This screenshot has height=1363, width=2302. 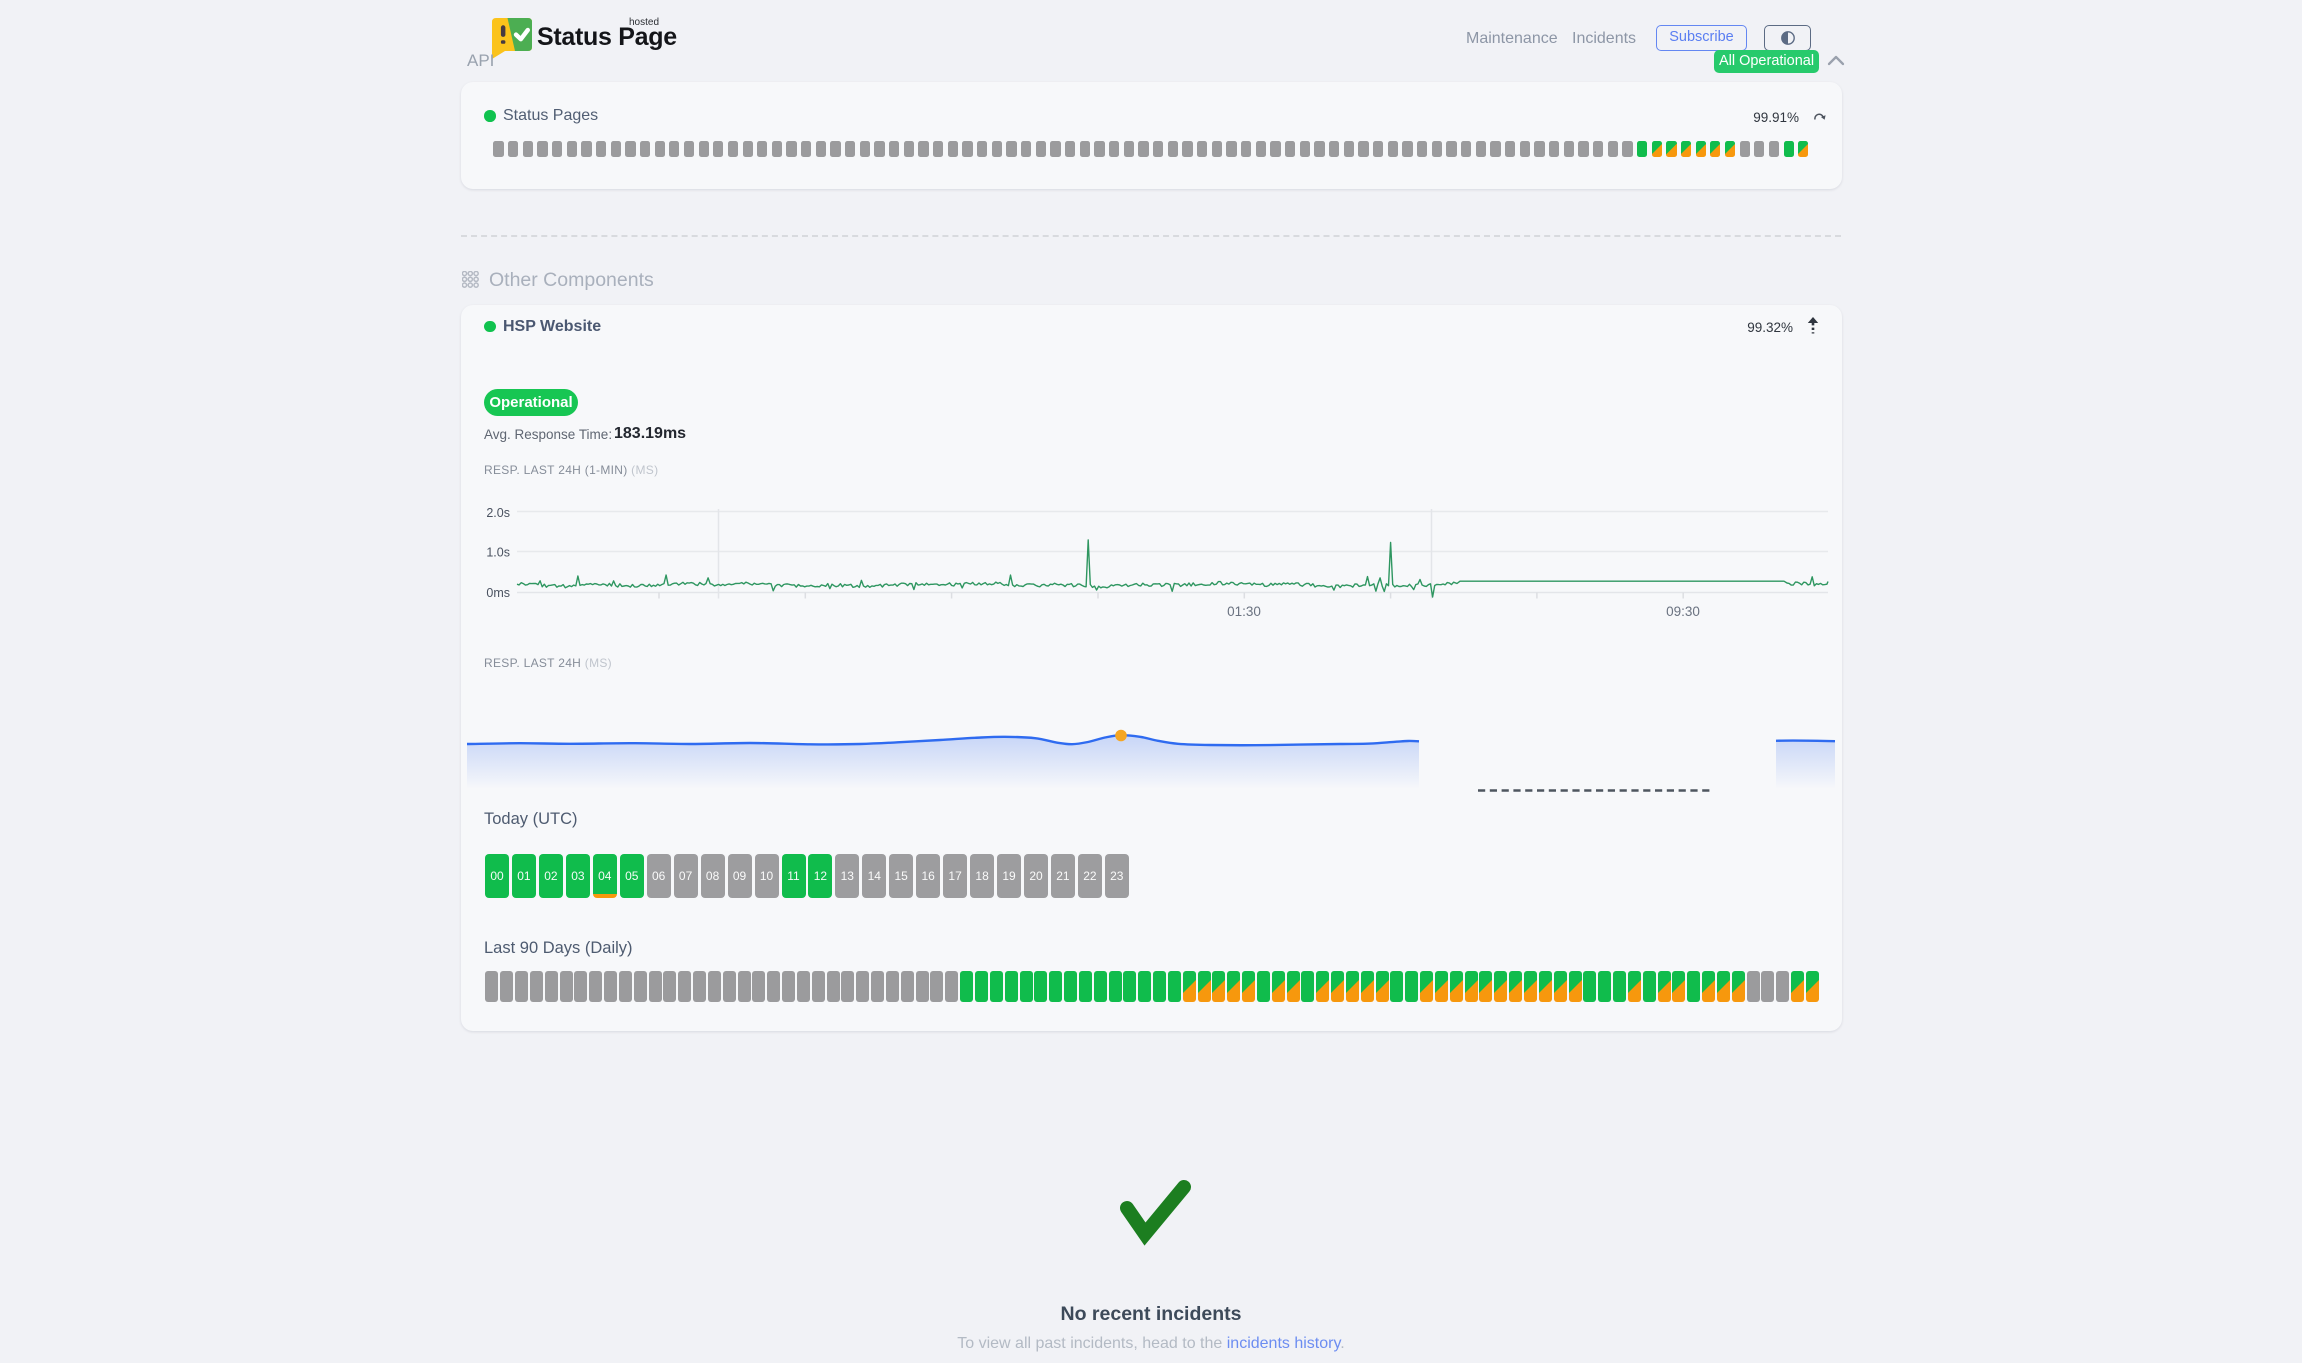 I want to click on svg-text: 09:30, so click(x=1683, y=611).